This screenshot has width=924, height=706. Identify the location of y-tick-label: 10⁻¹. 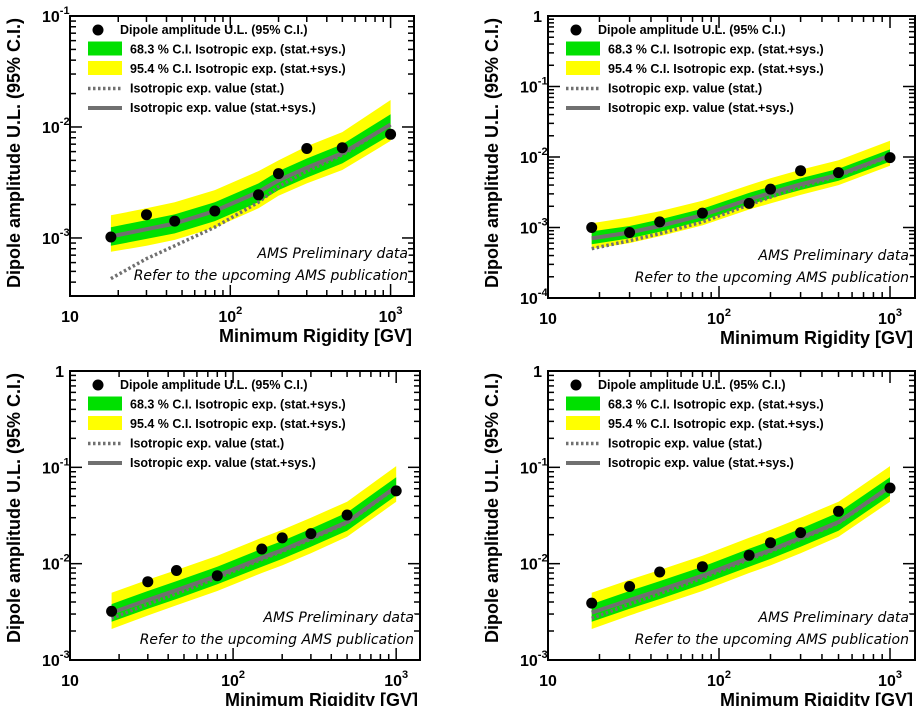
(56, 15).